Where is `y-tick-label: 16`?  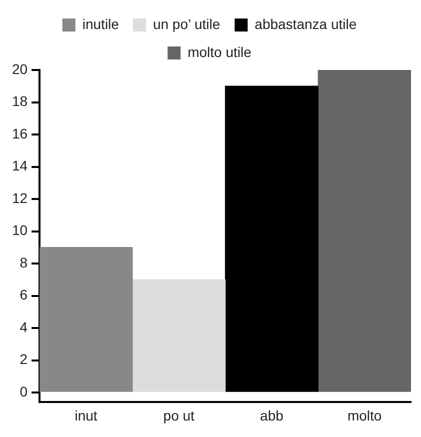 y-tick-label: 16 is located at coordinates (20, 133).